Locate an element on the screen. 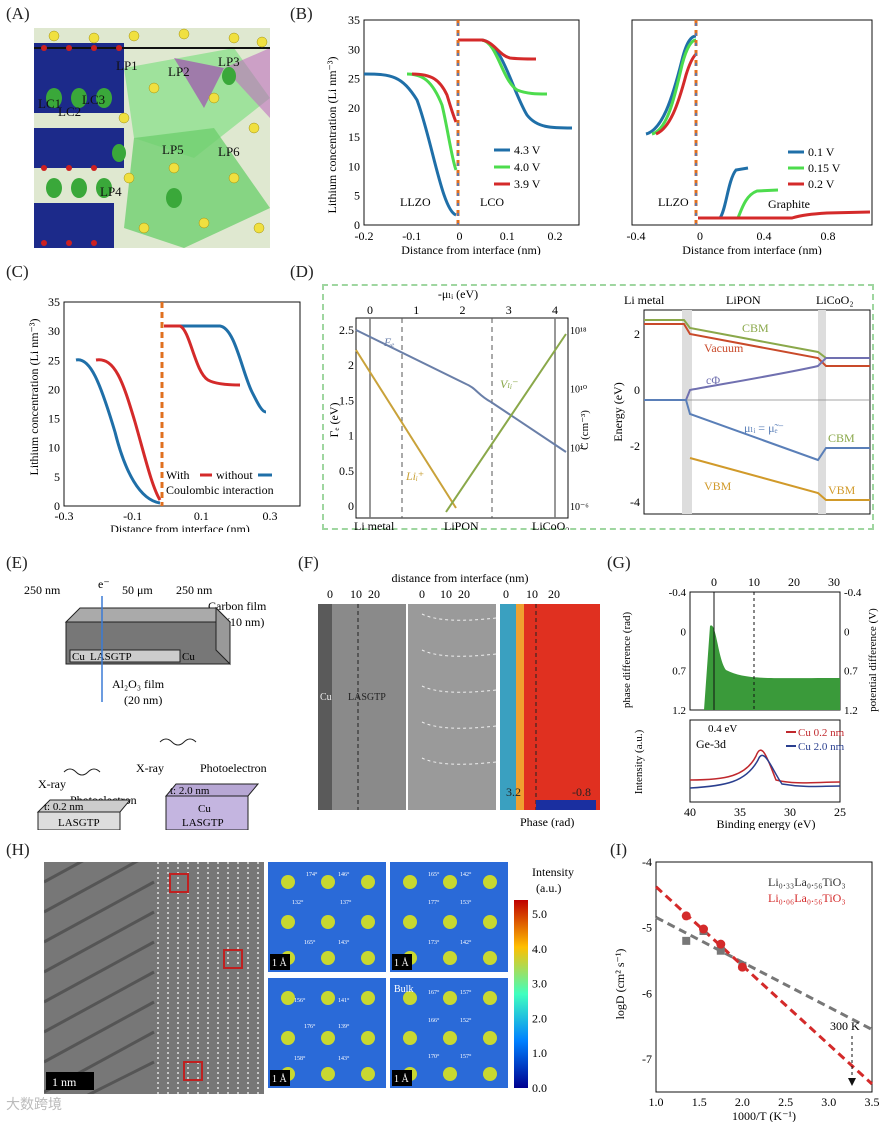 Image resolution: width=883 pixels, height=1122 pixels. d-left-li-label: Liᵢ⁺ is located at coordinates (414, 476).